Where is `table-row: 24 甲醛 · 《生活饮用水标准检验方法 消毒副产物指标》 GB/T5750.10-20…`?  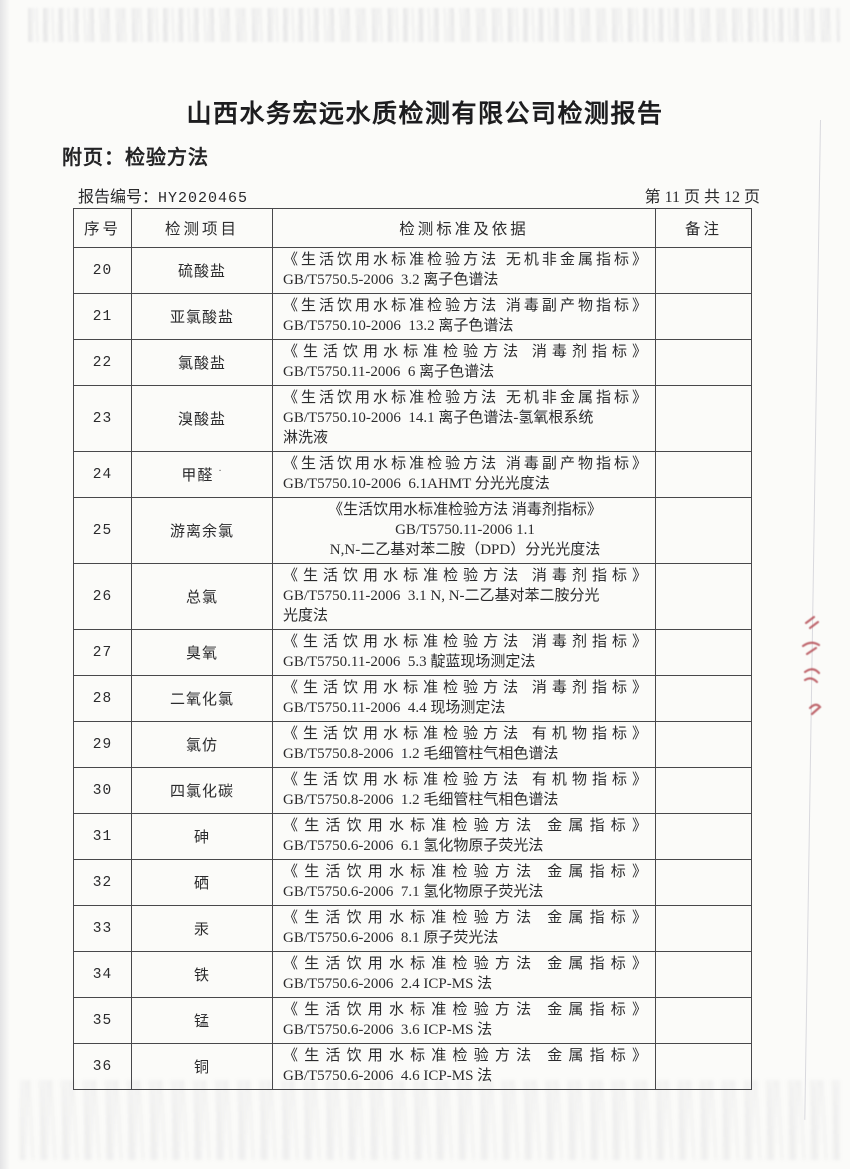
table-row: 24 甲醛 · 《生活饮用水标准检验方法 消毒副产物指标》 GB/T5750.10-20… is located at coordinates (412, 474).